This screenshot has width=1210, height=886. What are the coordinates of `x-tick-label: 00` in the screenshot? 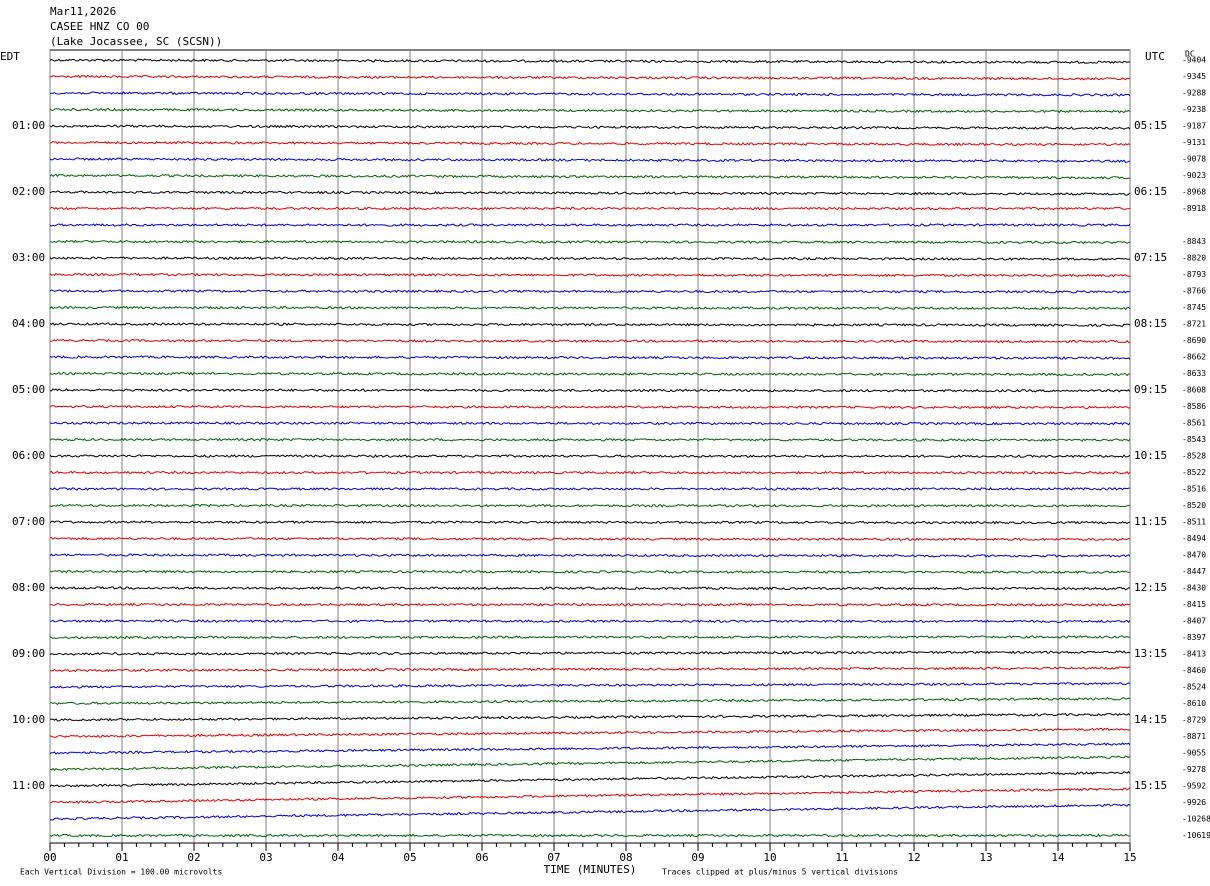 It's located at (49, 857).